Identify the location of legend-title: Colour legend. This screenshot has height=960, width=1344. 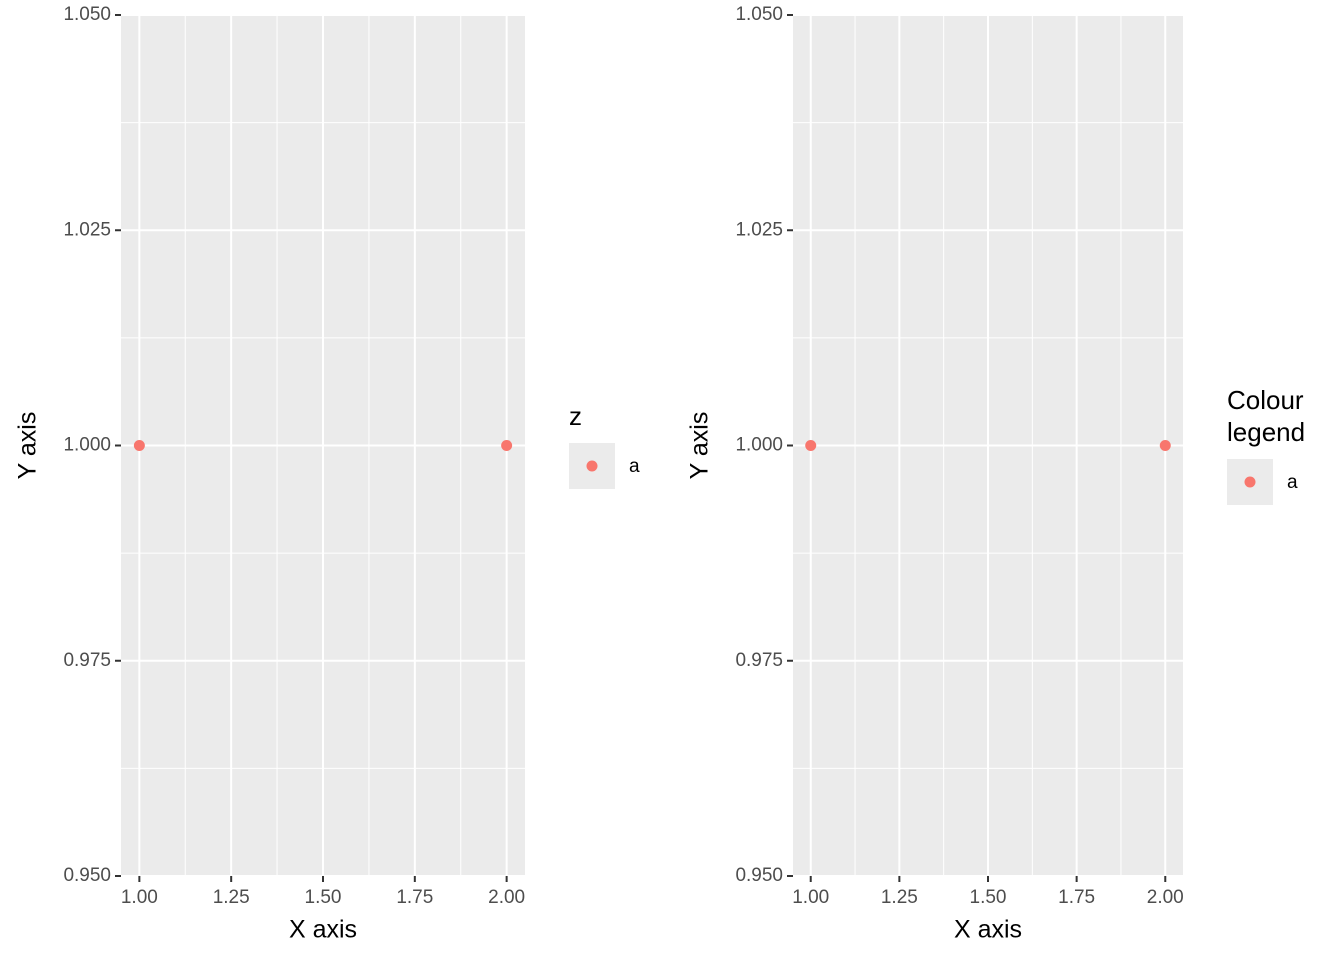
(1266, 416).